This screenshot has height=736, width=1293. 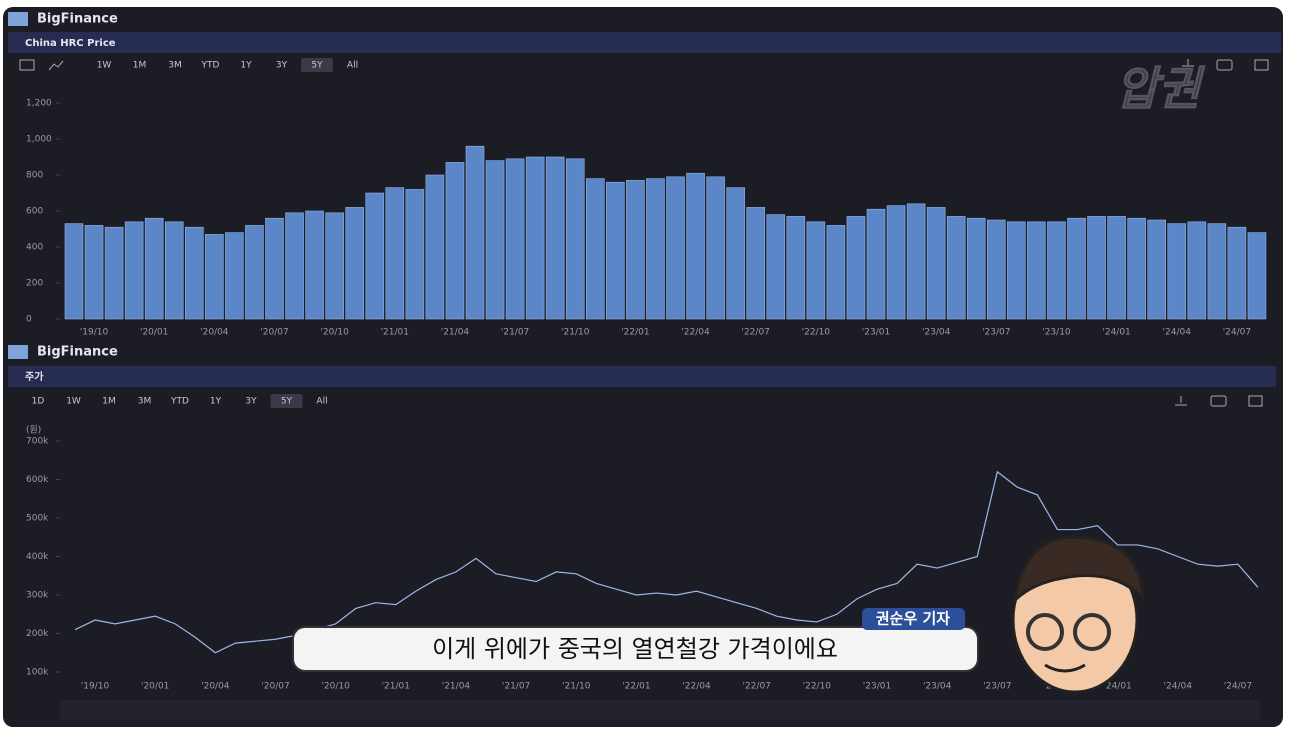 I want to click on chart-title: 주가, so click(x=34, y=376).